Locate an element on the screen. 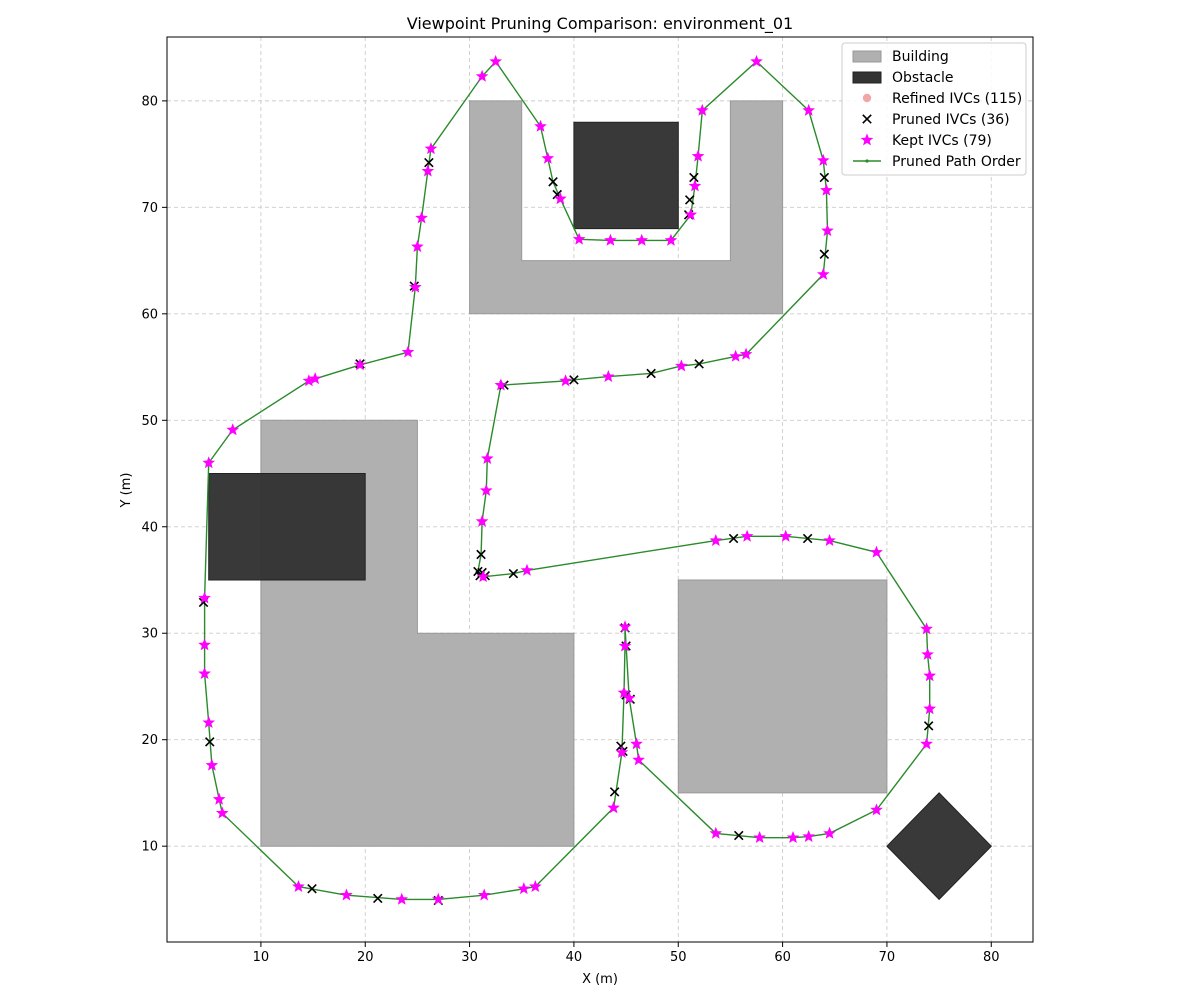 Image resolution: width=1200 pixels, height=1000 pixels. x-tick-label: 40 is located at coordinates (574, 957).